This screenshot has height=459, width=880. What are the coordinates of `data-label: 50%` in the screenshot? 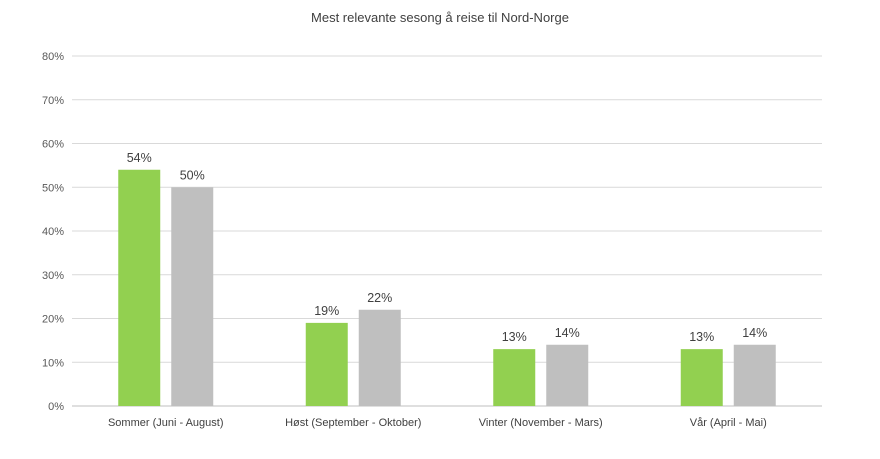 It's located at (192, 175).